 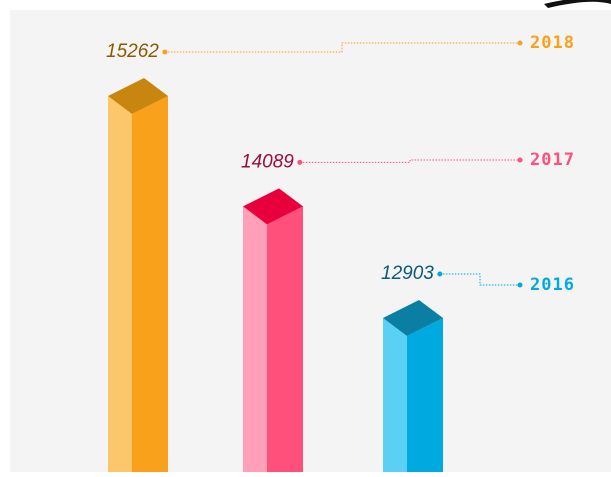 What do you see at coordinates (552, 285) in the screenshot?
I see `year-label: 2016` at bounding box center [552, 285].